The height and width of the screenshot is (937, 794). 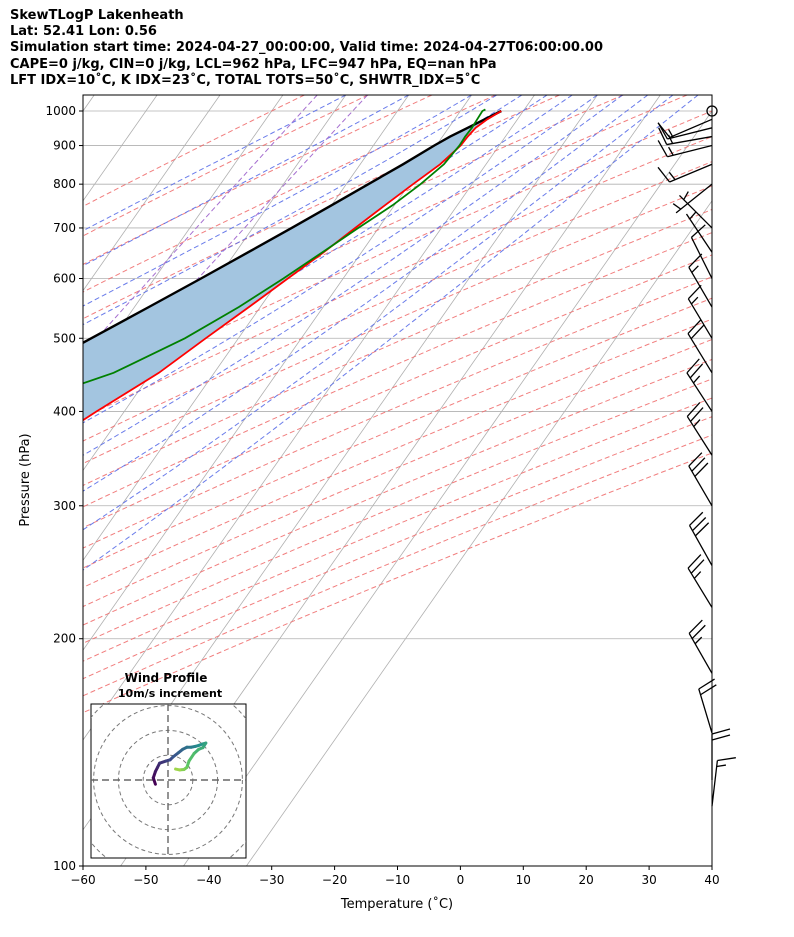 I want to click on dry-adiabat, so click(x=226, y=166).